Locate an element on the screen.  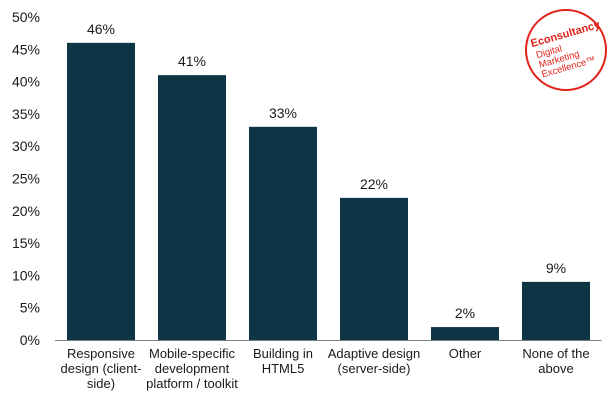
y-tick-label: 25% is located at coordinates (26, 179).